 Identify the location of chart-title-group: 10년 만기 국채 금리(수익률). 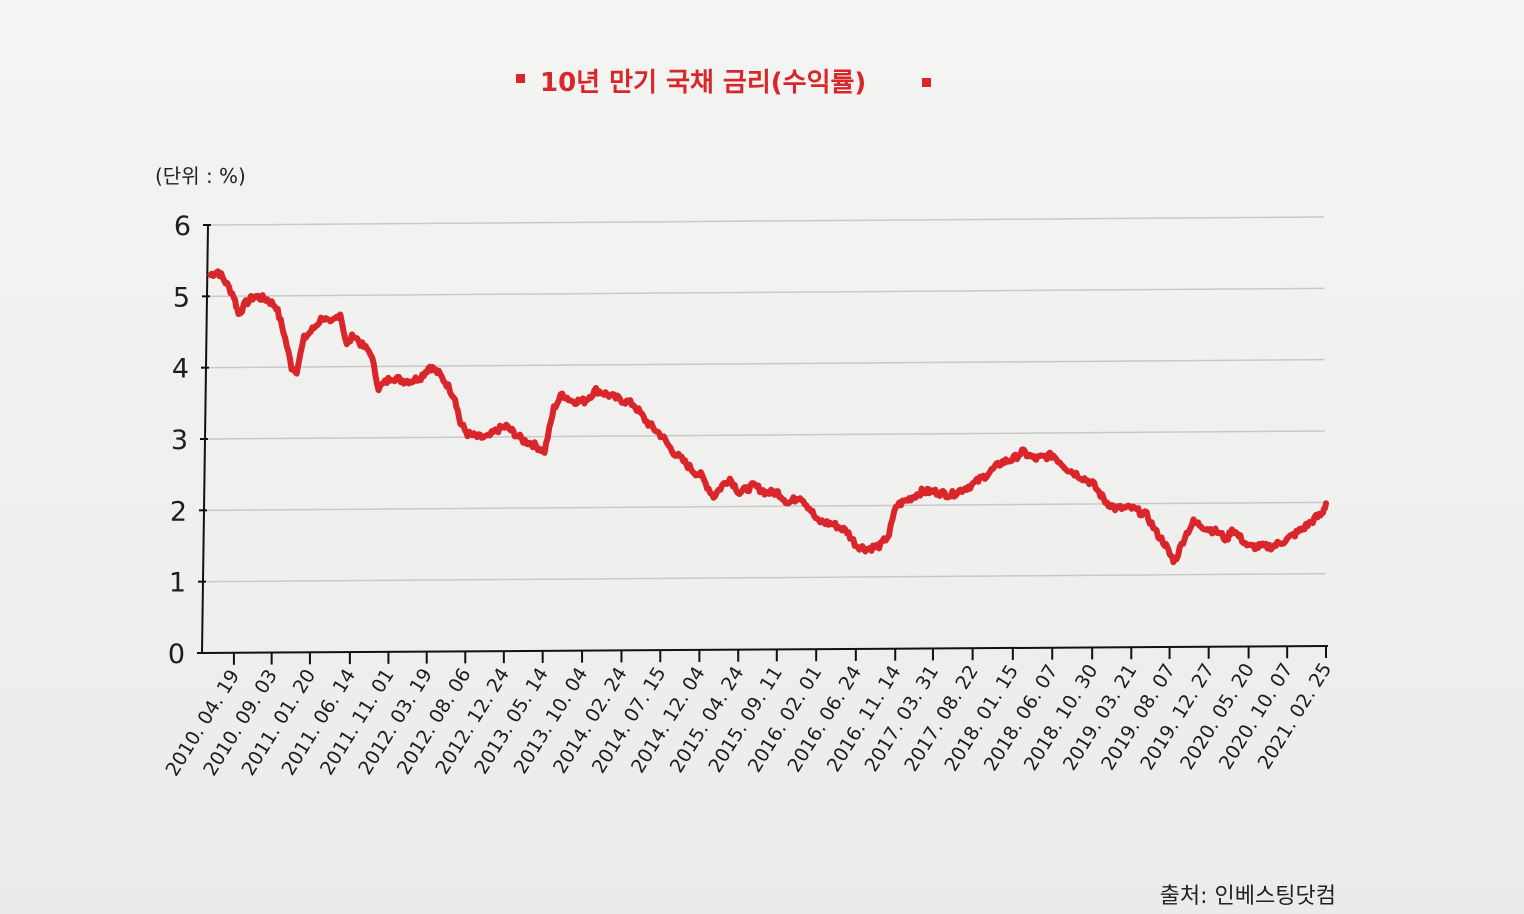
(723, 83).